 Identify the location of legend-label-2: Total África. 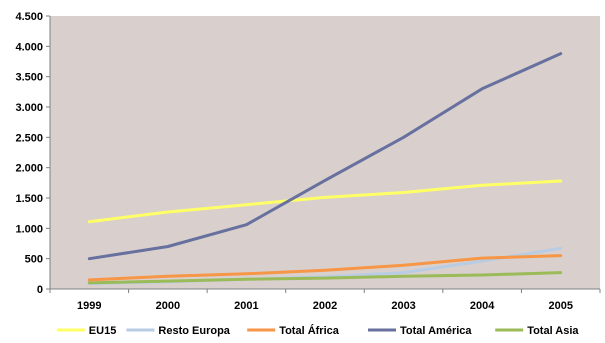
(309, 330).